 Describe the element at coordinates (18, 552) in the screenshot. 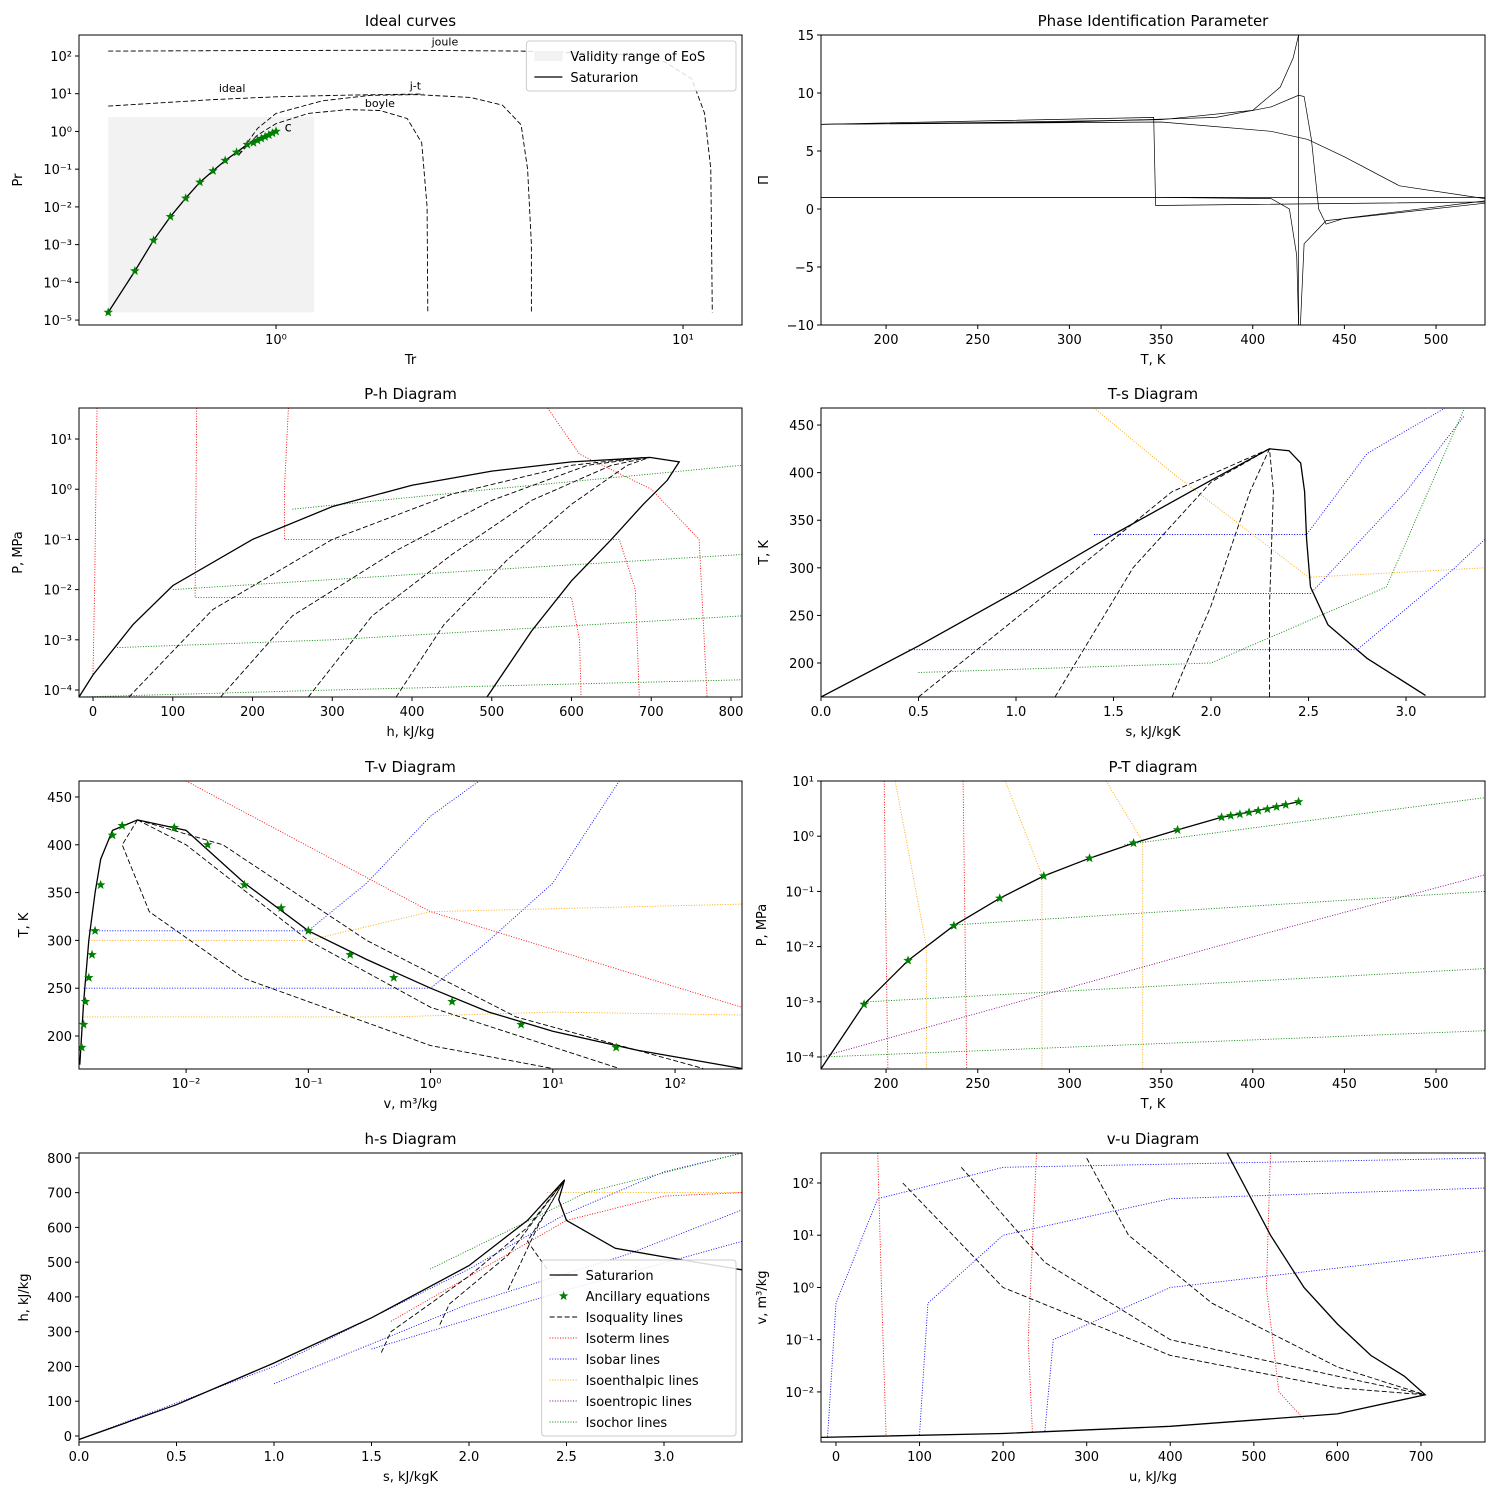

I see `y-axis-label: P, MPa` at that location.